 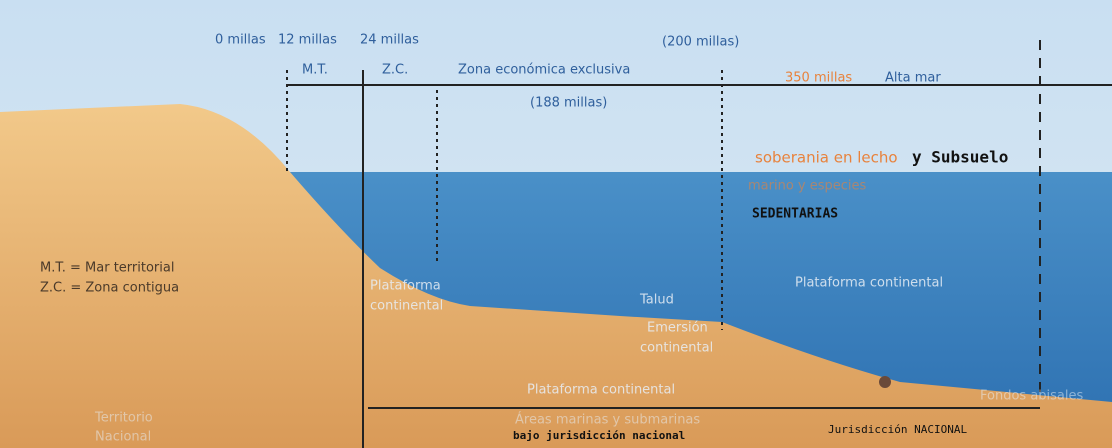 I want to click on zone: Nacional, so click(x=123, y=437).